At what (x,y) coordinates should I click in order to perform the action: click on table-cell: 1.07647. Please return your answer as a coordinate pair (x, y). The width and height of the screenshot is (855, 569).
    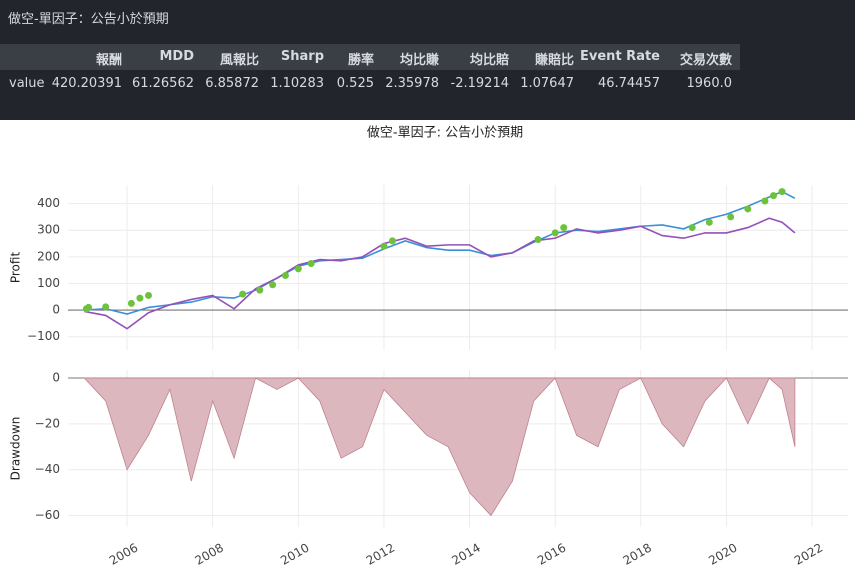
    Looking at the image, I should click on (547, 83).